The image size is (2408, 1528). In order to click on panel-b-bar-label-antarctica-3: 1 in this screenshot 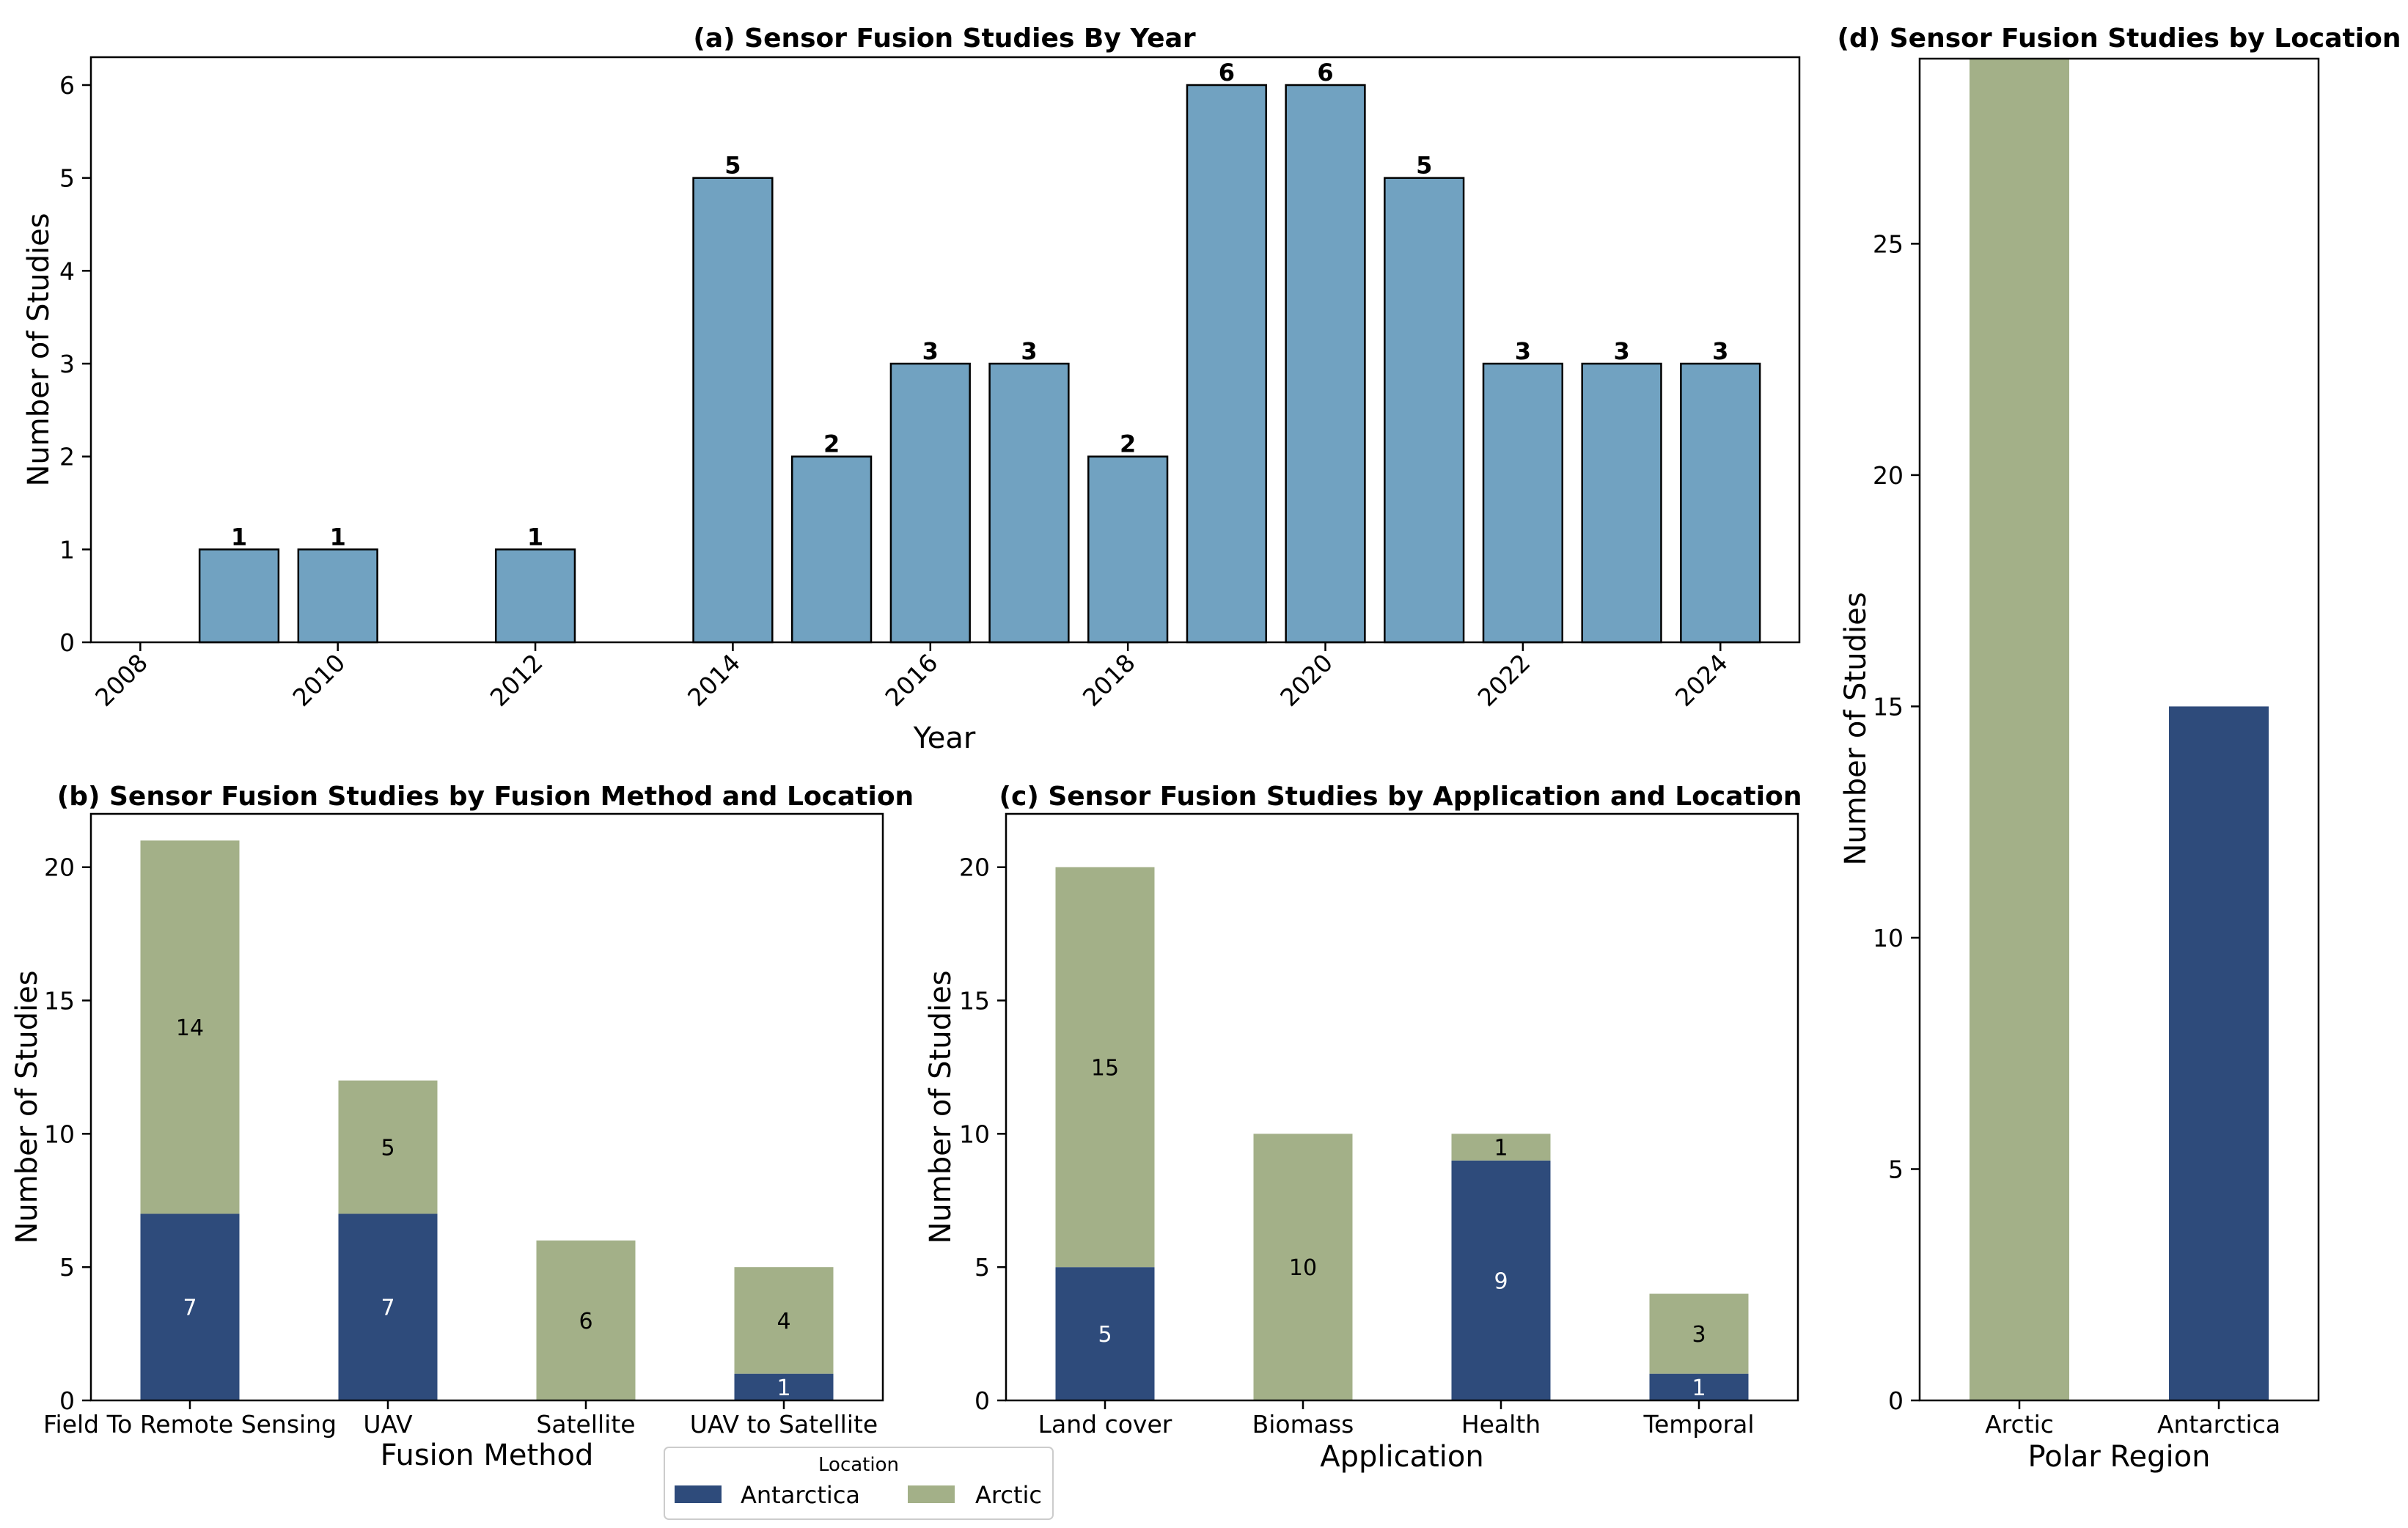, I will do `click(784, 1388)`.